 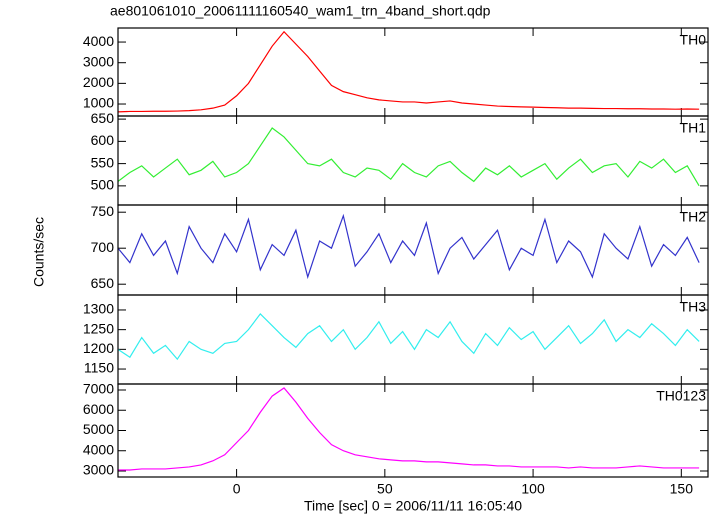 What do you see at coordinates (681, 396) in the screenshot?
I see `panel-label: TH0123` at bounding box center [681, 396].